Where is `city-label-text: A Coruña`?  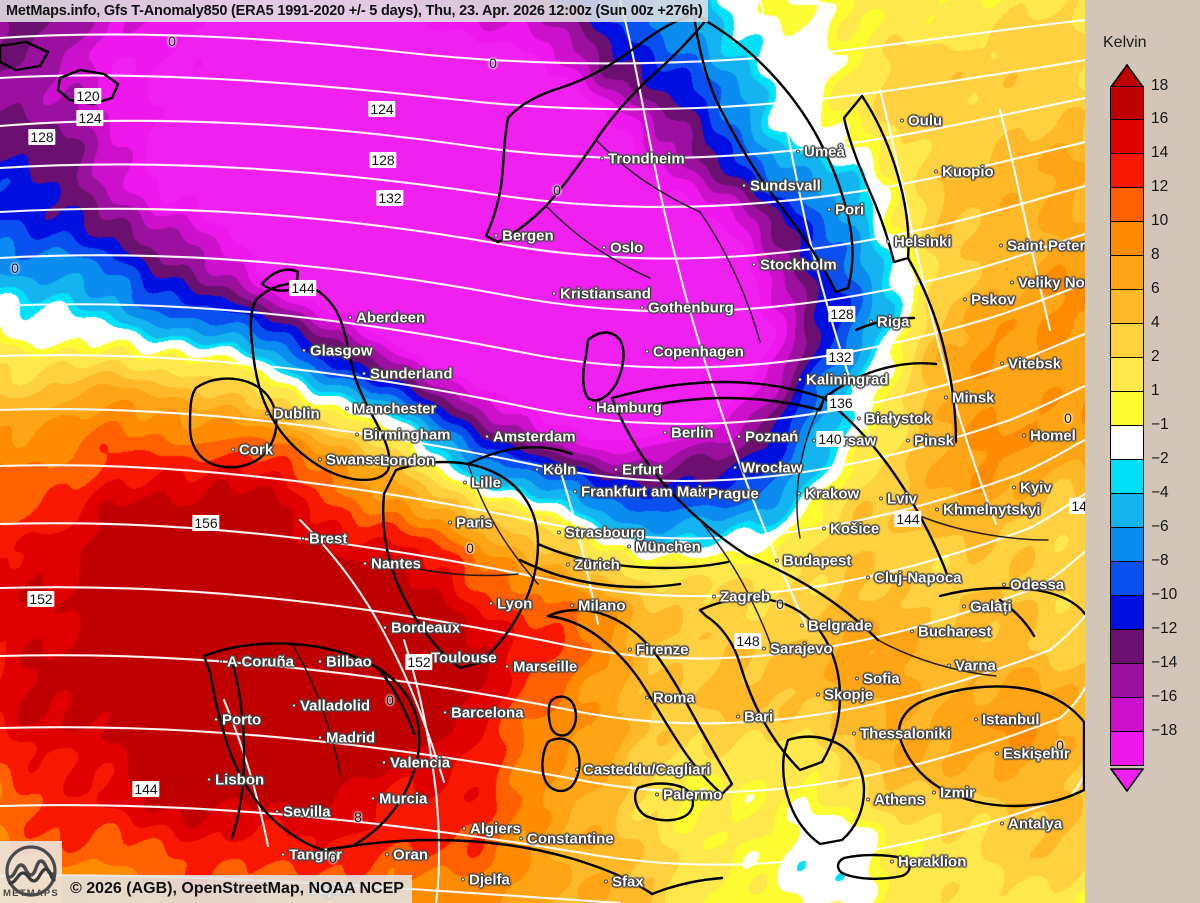 city-label-text: A Coruña is located at coordinates (260, 662).